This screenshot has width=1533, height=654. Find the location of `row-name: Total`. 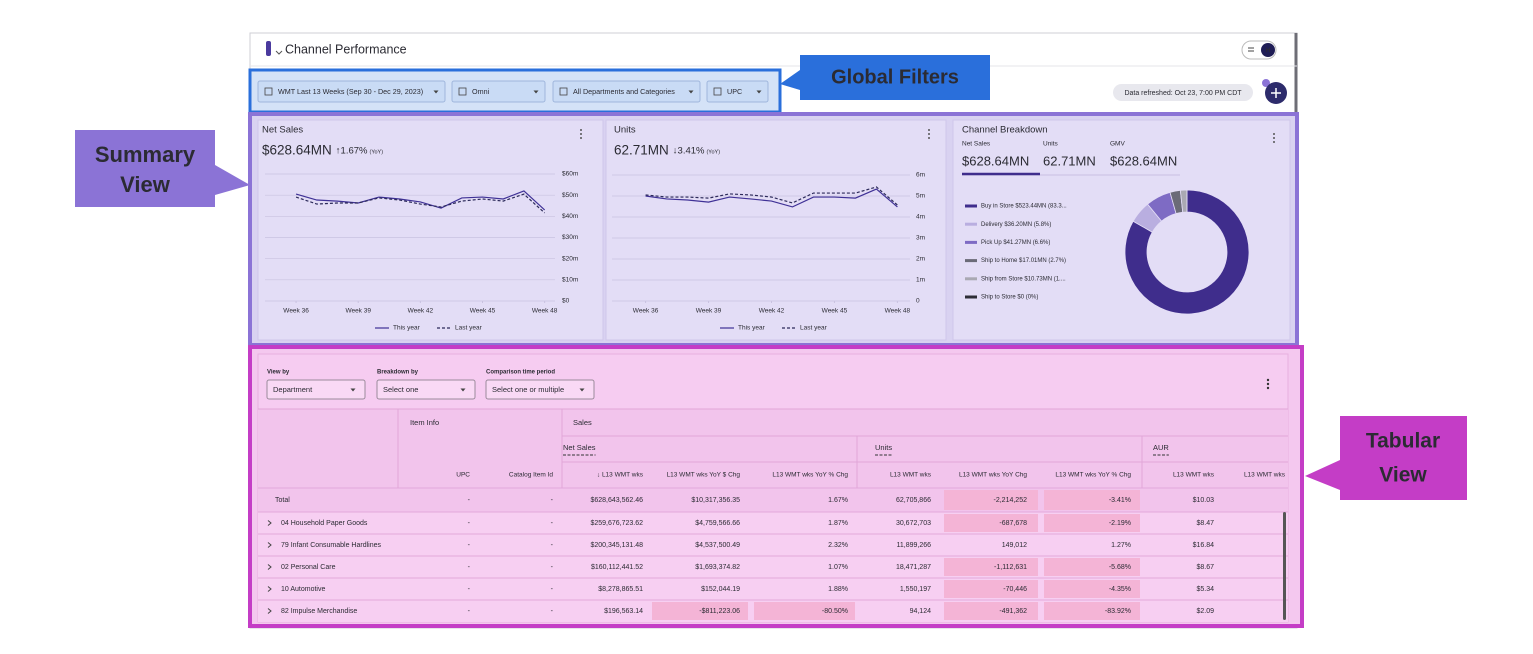

row-name: Total is located at coordinates (282, 500).